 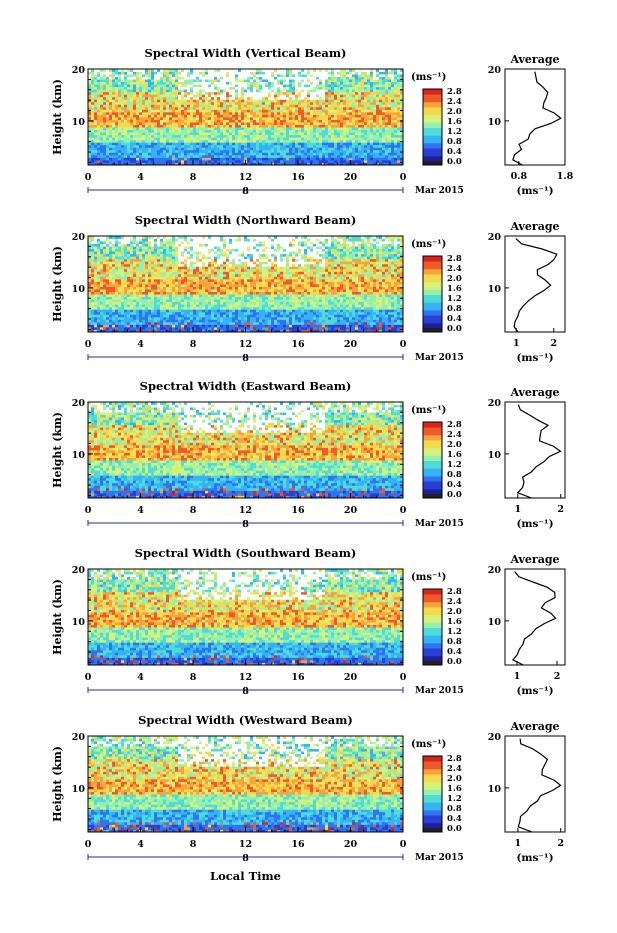 I want to click on x-tick-label: 20, so click(x=351, y=177).